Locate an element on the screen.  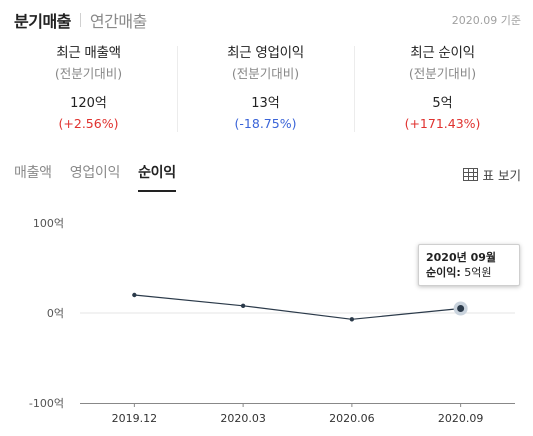
series-line is located at coordinates (297, 307).